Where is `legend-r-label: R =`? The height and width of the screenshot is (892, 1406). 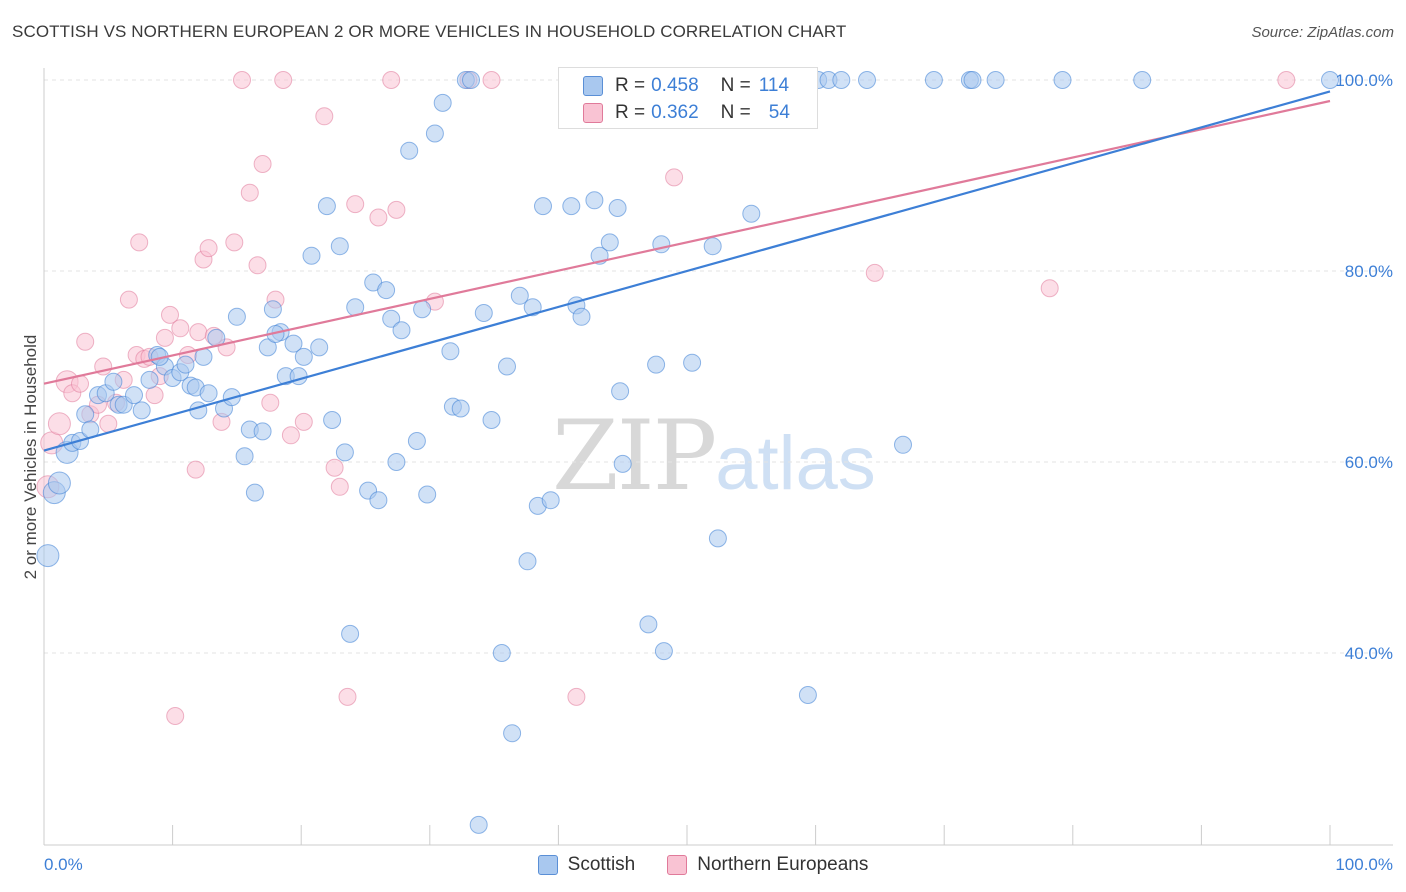
legend-r-label: R = is located at coordinates (630, 112).